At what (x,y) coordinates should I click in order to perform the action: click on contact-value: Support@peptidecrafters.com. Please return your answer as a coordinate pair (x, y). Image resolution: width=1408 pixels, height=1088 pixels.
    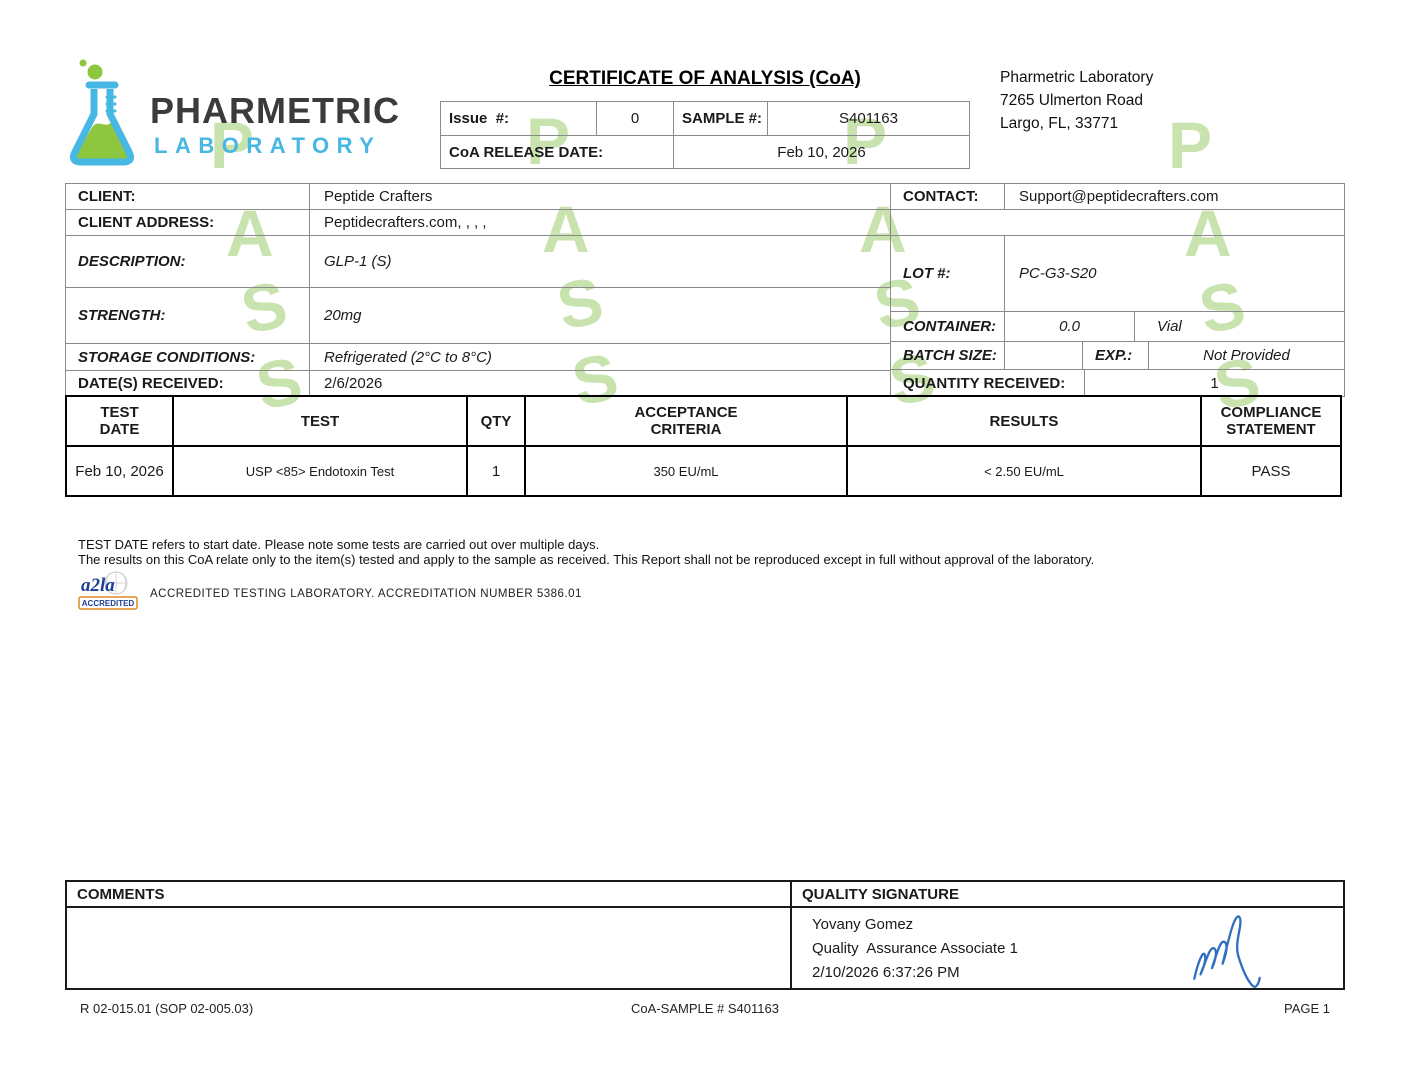
    Looking at the image, I should click on (1174, 196).